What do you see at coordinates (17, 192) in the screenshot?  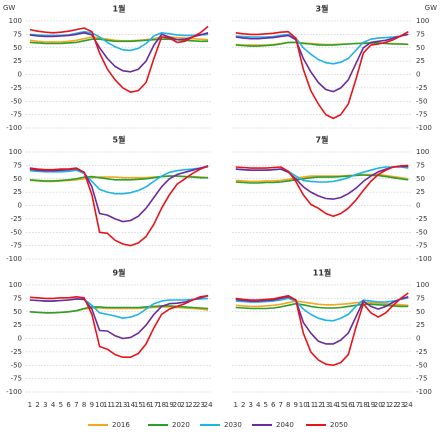 I see `y-tick-label: 25` at bounding box center [17, 192].